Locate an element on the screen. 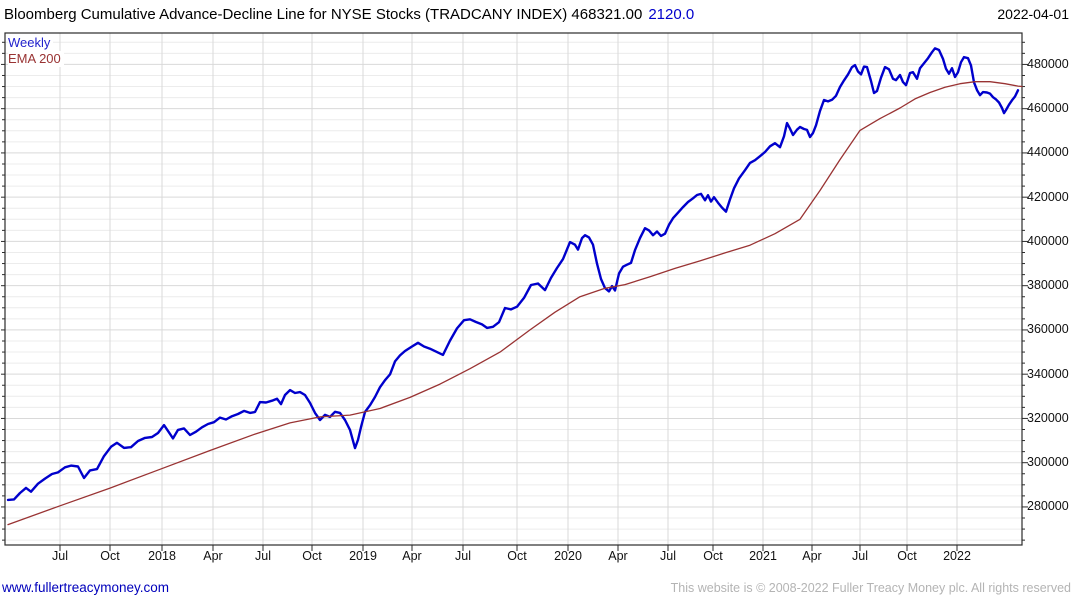 This screenshot has height=600, width=1075. x-axis-label: 2020 is located at coordinates (568, 556).